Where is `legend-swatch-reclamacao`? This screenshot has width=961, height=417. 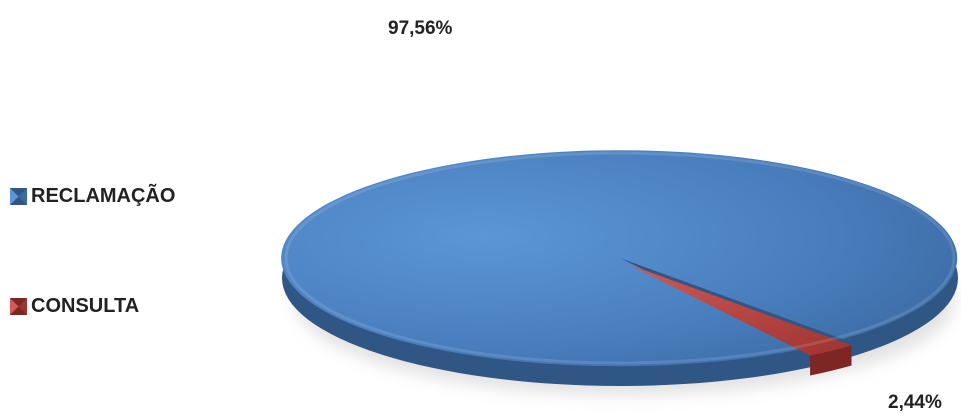
legend-swatch-reclamacao is located at coordinates (18, 196).